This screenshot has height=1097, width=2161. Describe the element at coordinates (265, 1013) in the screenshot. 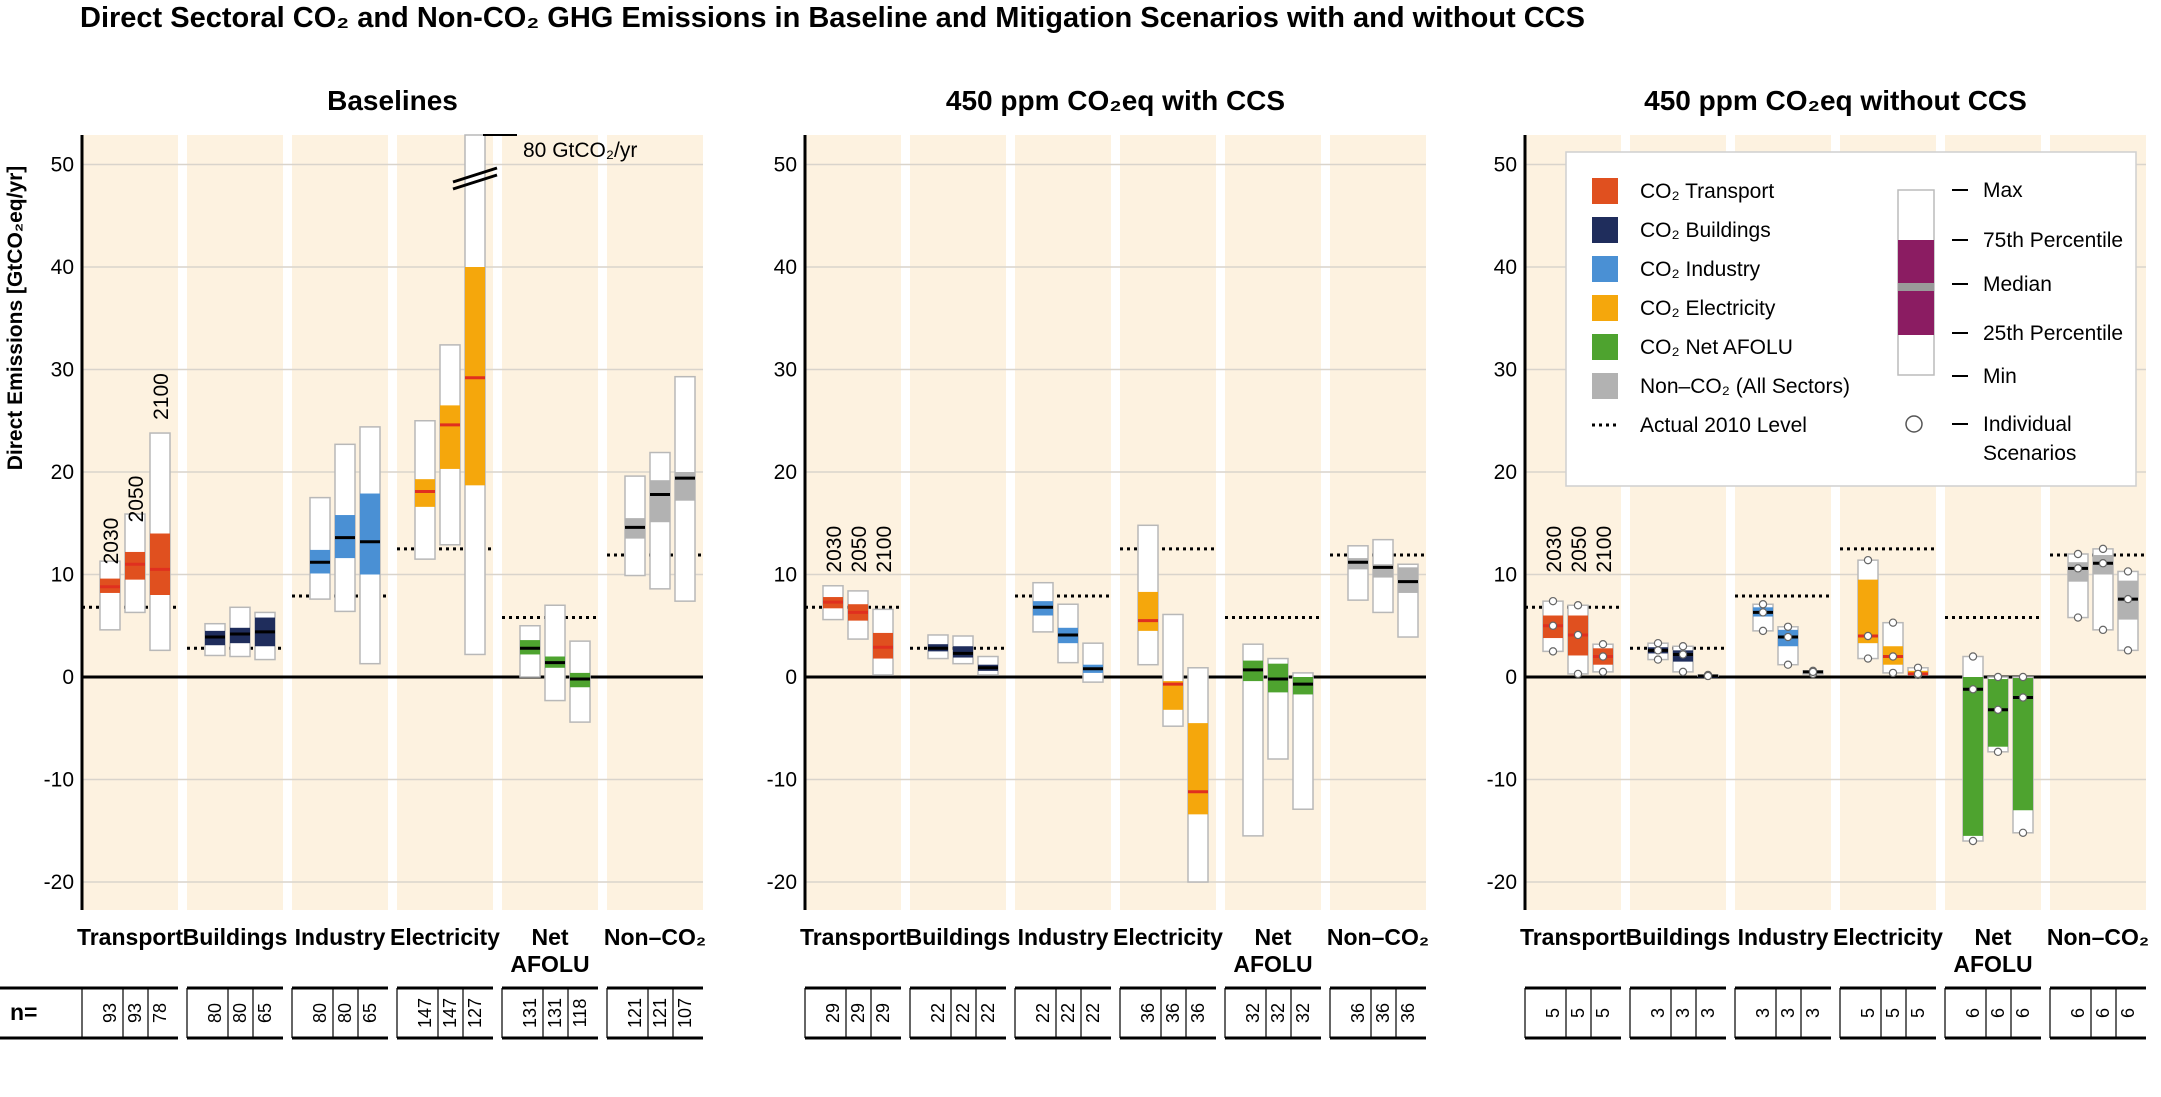

I see `n-value: 65` at that location.